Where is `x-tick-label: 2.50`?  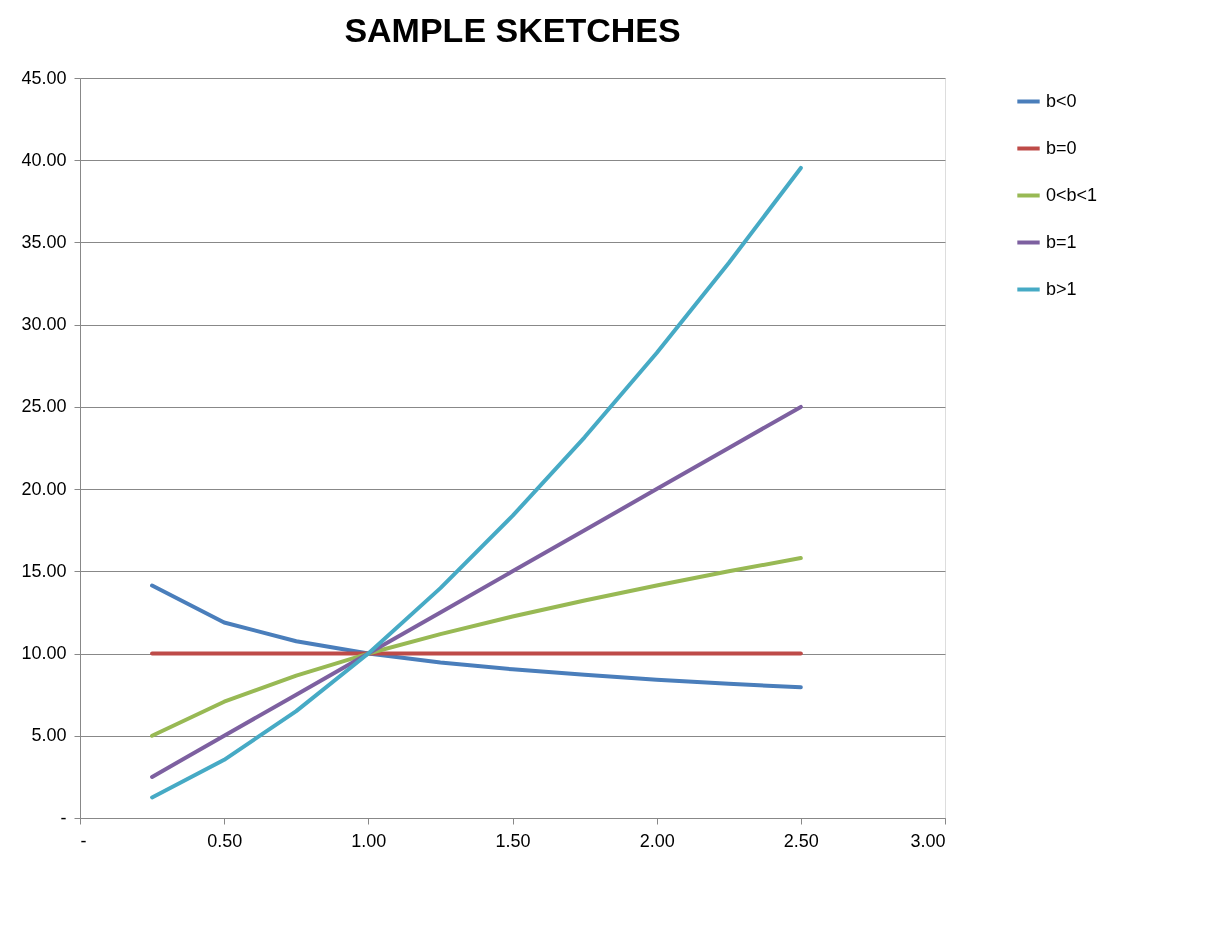 x-tick-label: 2.50 is located at coordinates (801, 840).